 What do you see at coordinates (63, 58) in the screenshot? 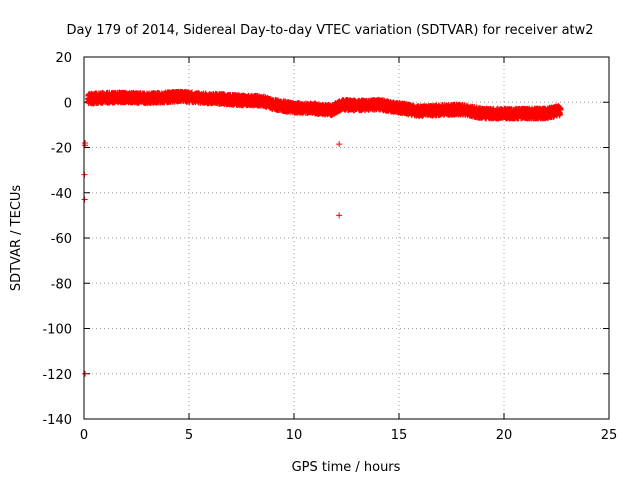
I see `y-tick-label: 20` at bounding box center [63, 58].